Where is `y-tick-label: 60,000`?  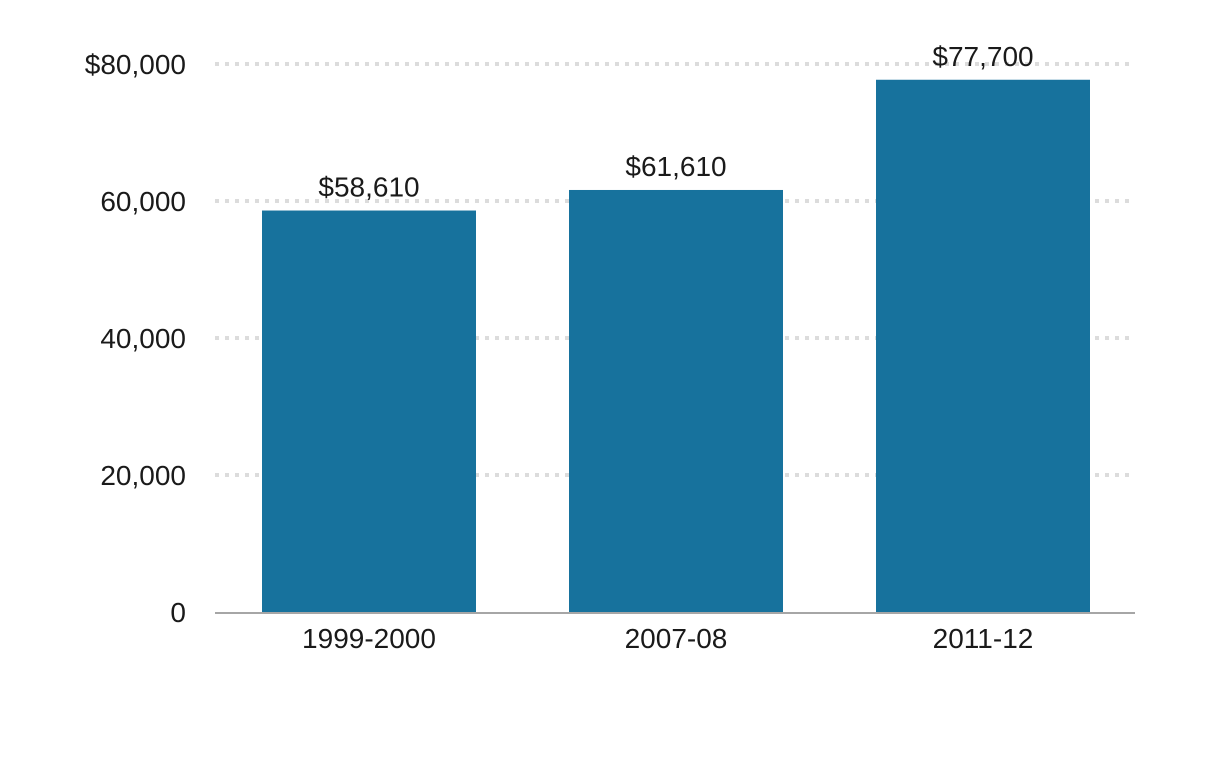 y-tick-label: 60,000 is located at coordinates (143, 201).